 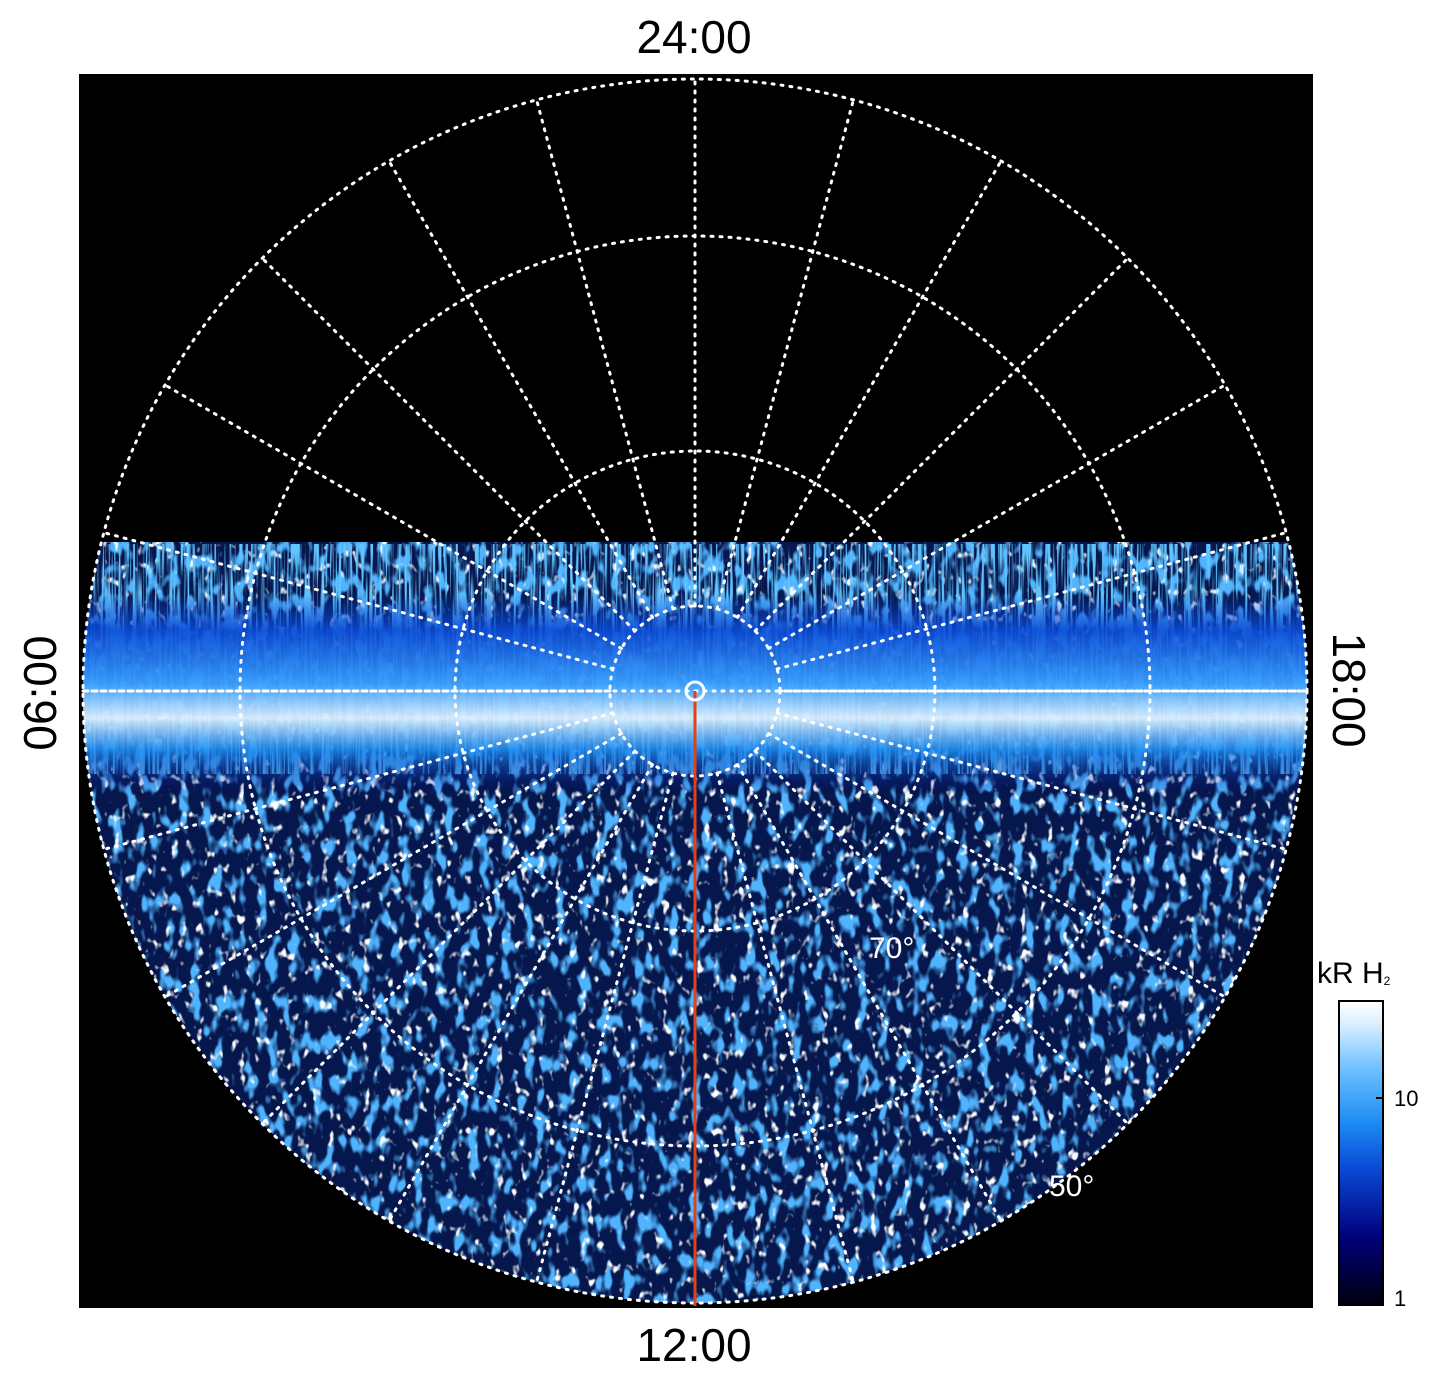 What do you see at coordinates (1071, 1186) in the screenshot?
I see `latitude-label-50: 50°` at bounding box center [1071, 1186].